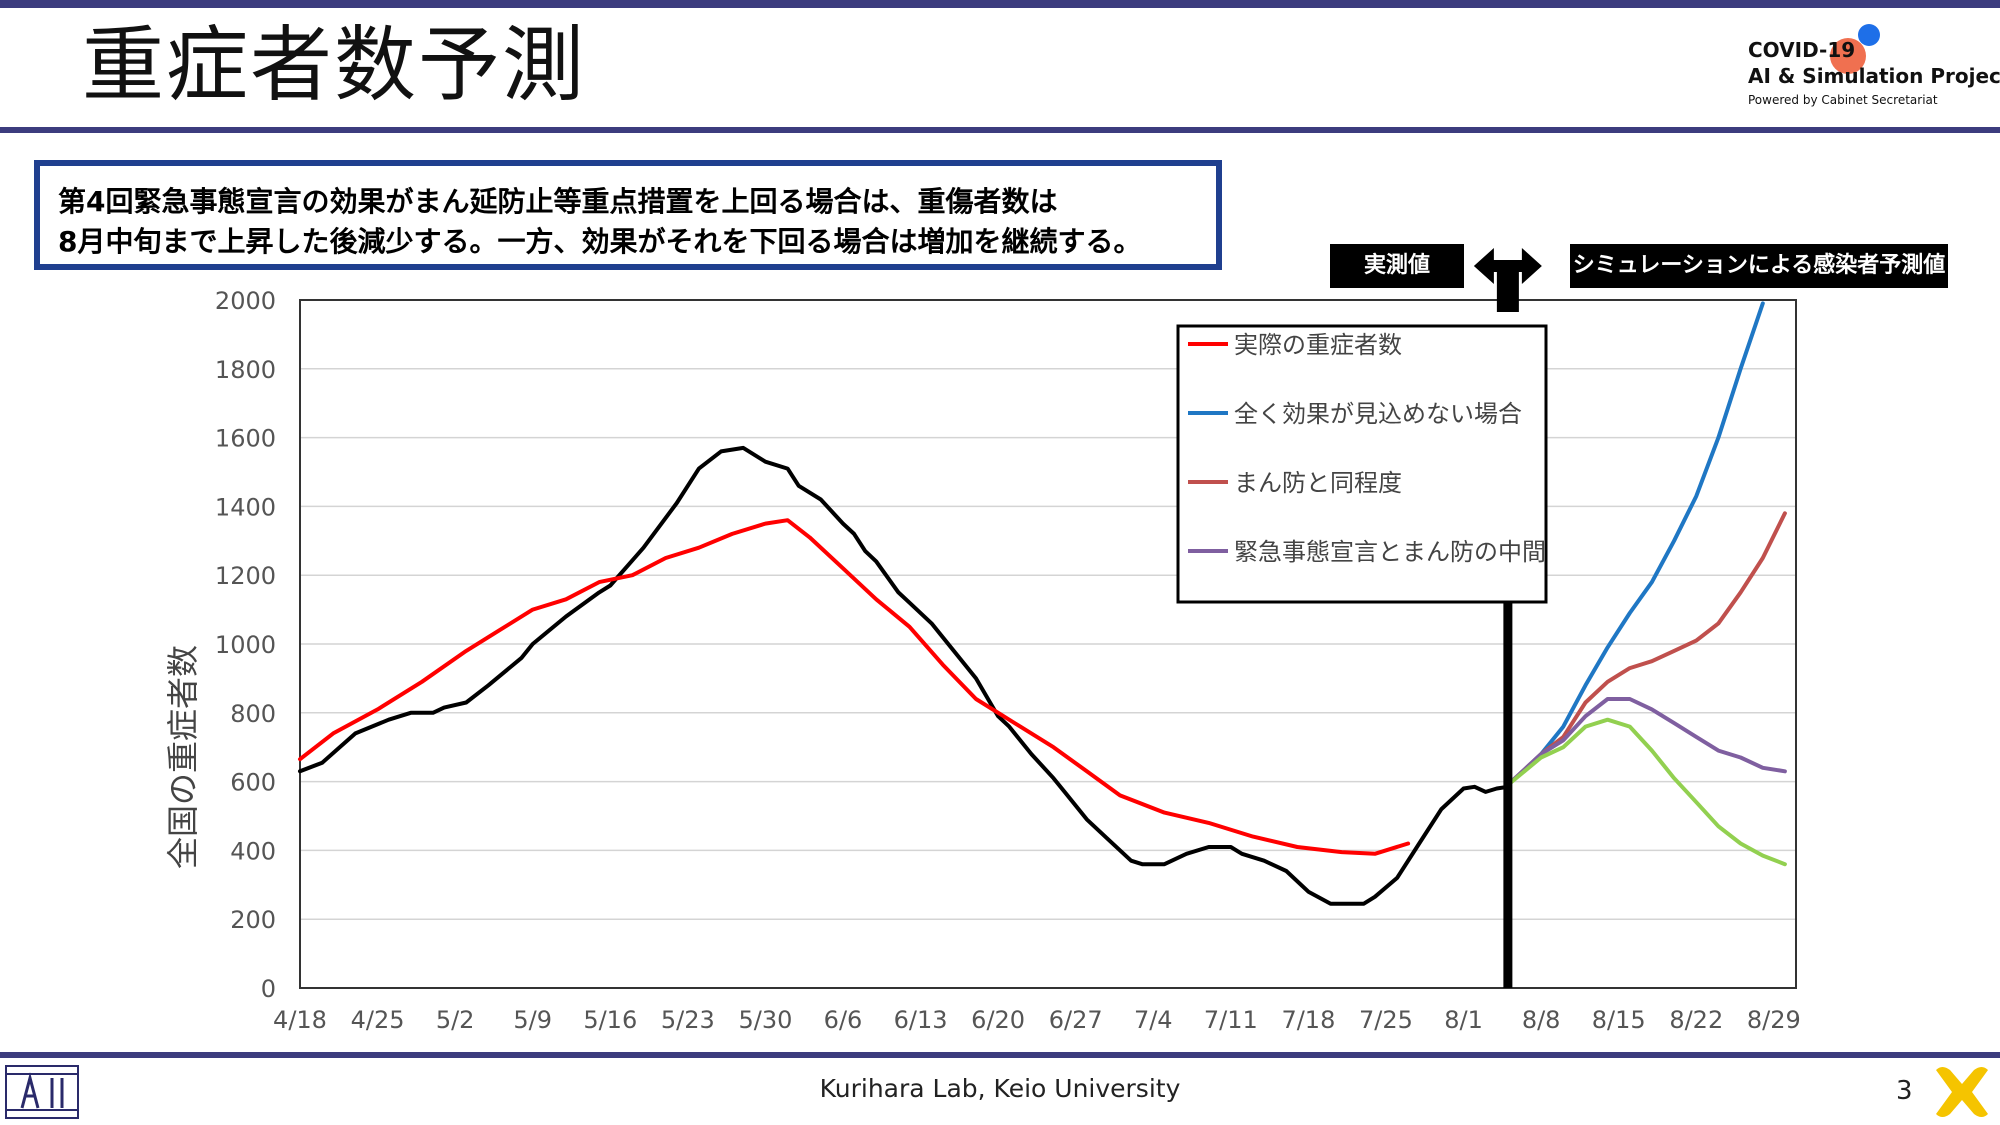  Describe the element at coordinates (1231, 1020) in the screenshot. I see `x-tick-label: 7/11` at that location.